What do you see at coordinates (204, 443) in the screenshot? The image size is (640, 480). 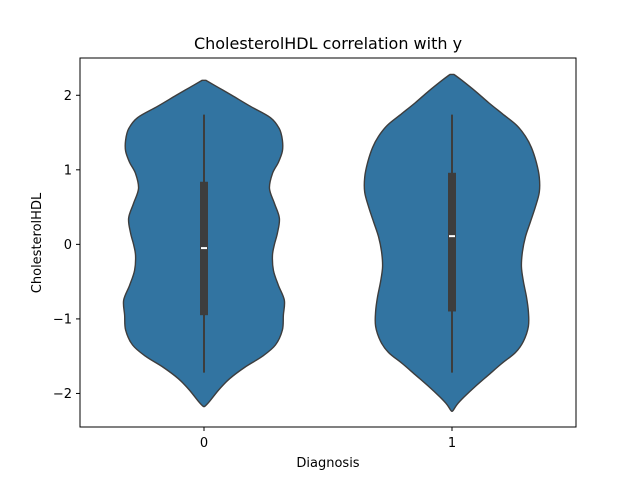 I see `x-tick-label: 0` at bounding box center [204, 443].